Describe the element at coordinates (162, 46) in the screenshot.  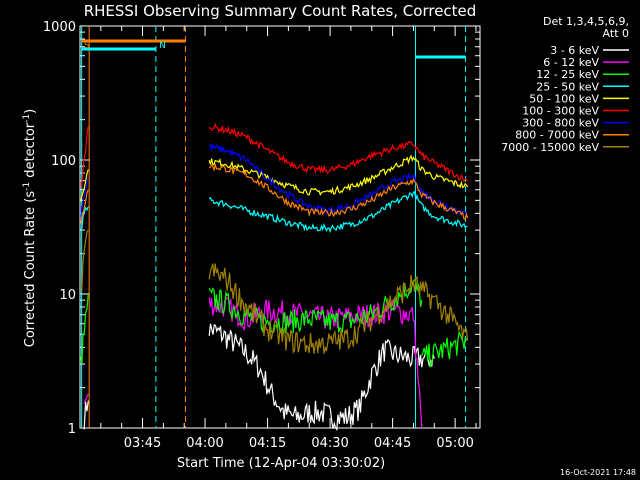
I see `flag-marker-letter: N` at that location.